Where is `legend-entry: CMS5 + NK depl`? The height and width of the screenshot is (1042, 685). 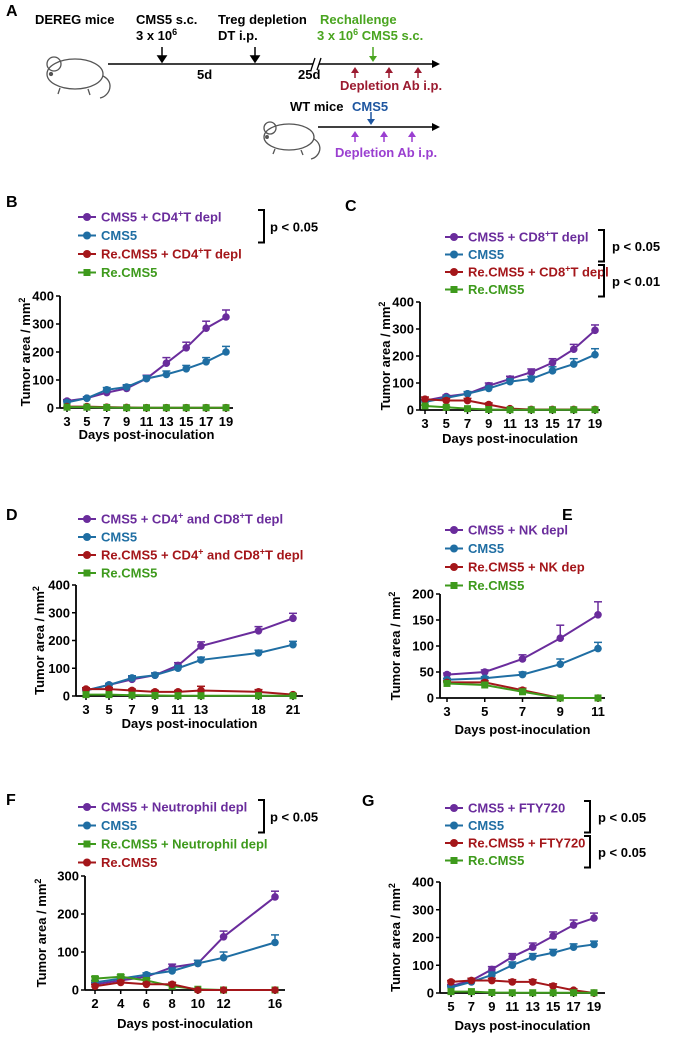
legend-entry: CMS5 + NK depl is located at coordinates (506, 530).